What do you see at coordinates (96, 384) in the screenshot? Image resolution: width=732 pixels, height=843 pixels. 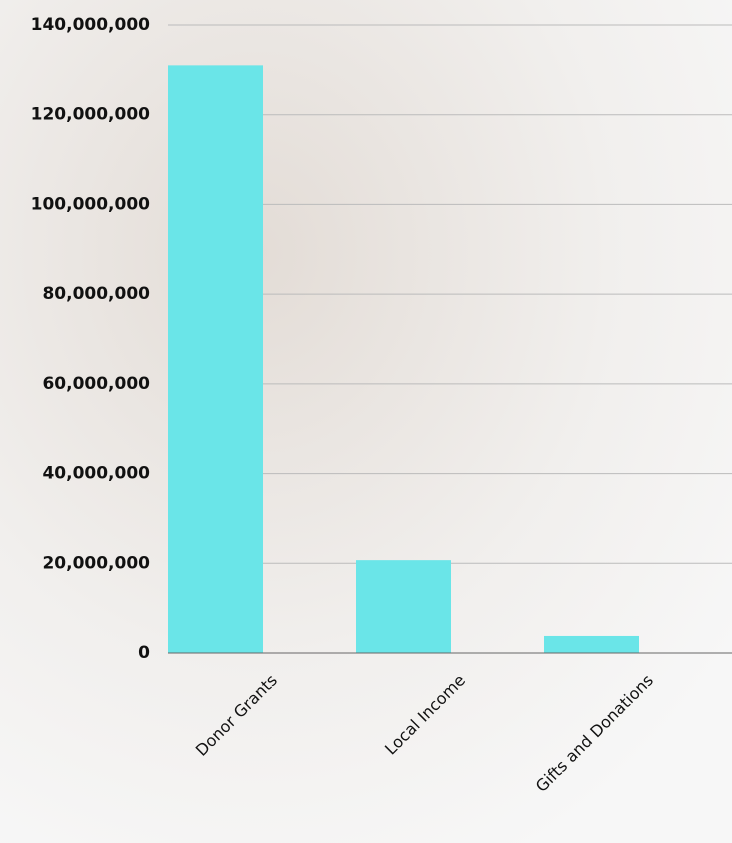 I see `y-tick-label: 60,000,000` at bounding box center [96, 384].